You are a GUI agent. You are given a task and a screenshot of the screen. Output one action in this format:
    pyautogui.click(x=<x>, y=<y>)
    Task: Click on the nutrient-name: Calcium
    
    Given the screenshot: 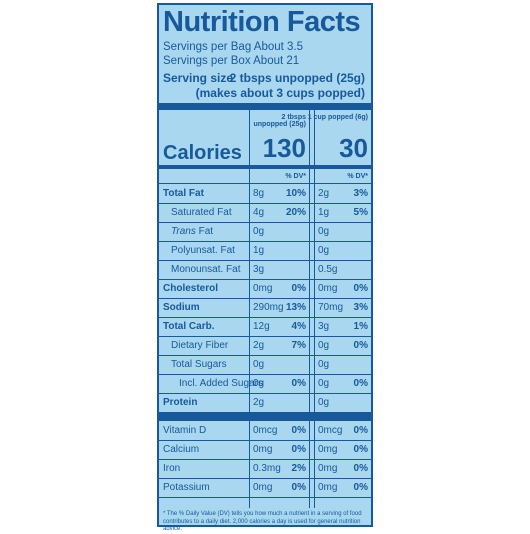 What is the action you would take?
    pyautogui.click(x=181, y=449)
    